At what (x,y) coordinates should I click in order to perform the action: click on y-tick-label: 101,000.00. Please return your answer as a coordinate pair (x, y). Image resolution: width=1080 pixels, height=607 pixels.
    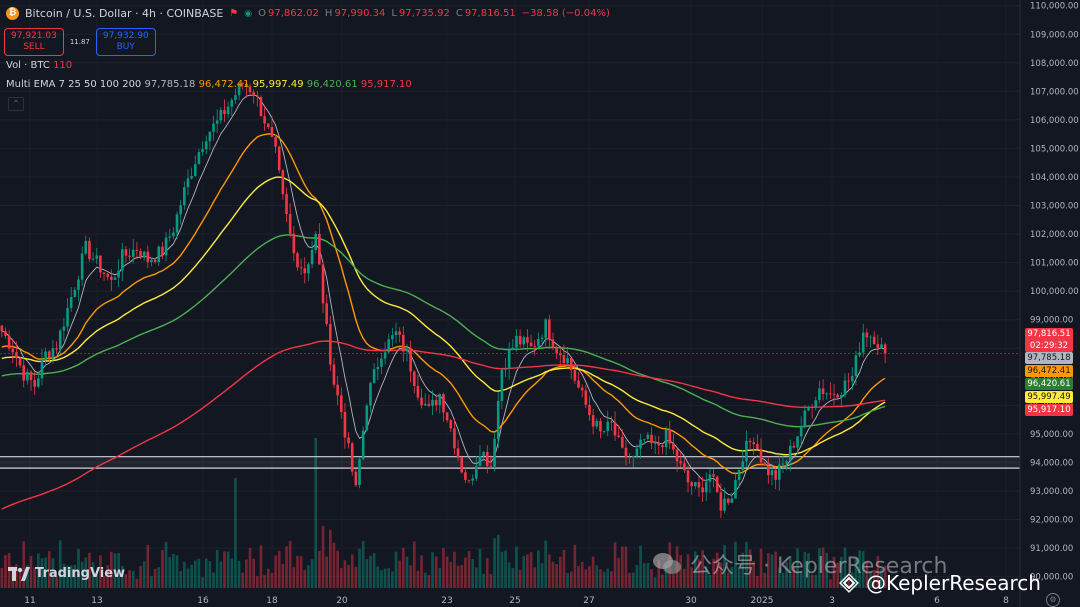
    Looking at the image, I should click on (1054, 264).